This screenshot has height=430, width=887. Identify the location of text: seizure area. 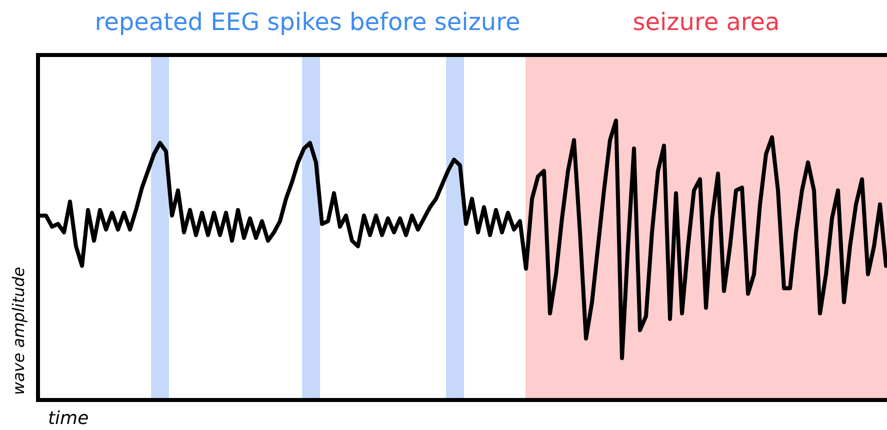
(706, 22).